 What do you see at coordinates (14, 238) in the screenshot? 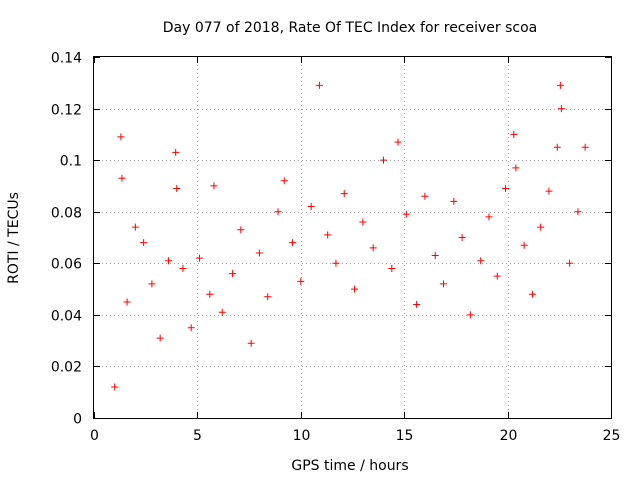
I see `y-axis-label: ROTI / TECUs` at bounding box center [14, 238].